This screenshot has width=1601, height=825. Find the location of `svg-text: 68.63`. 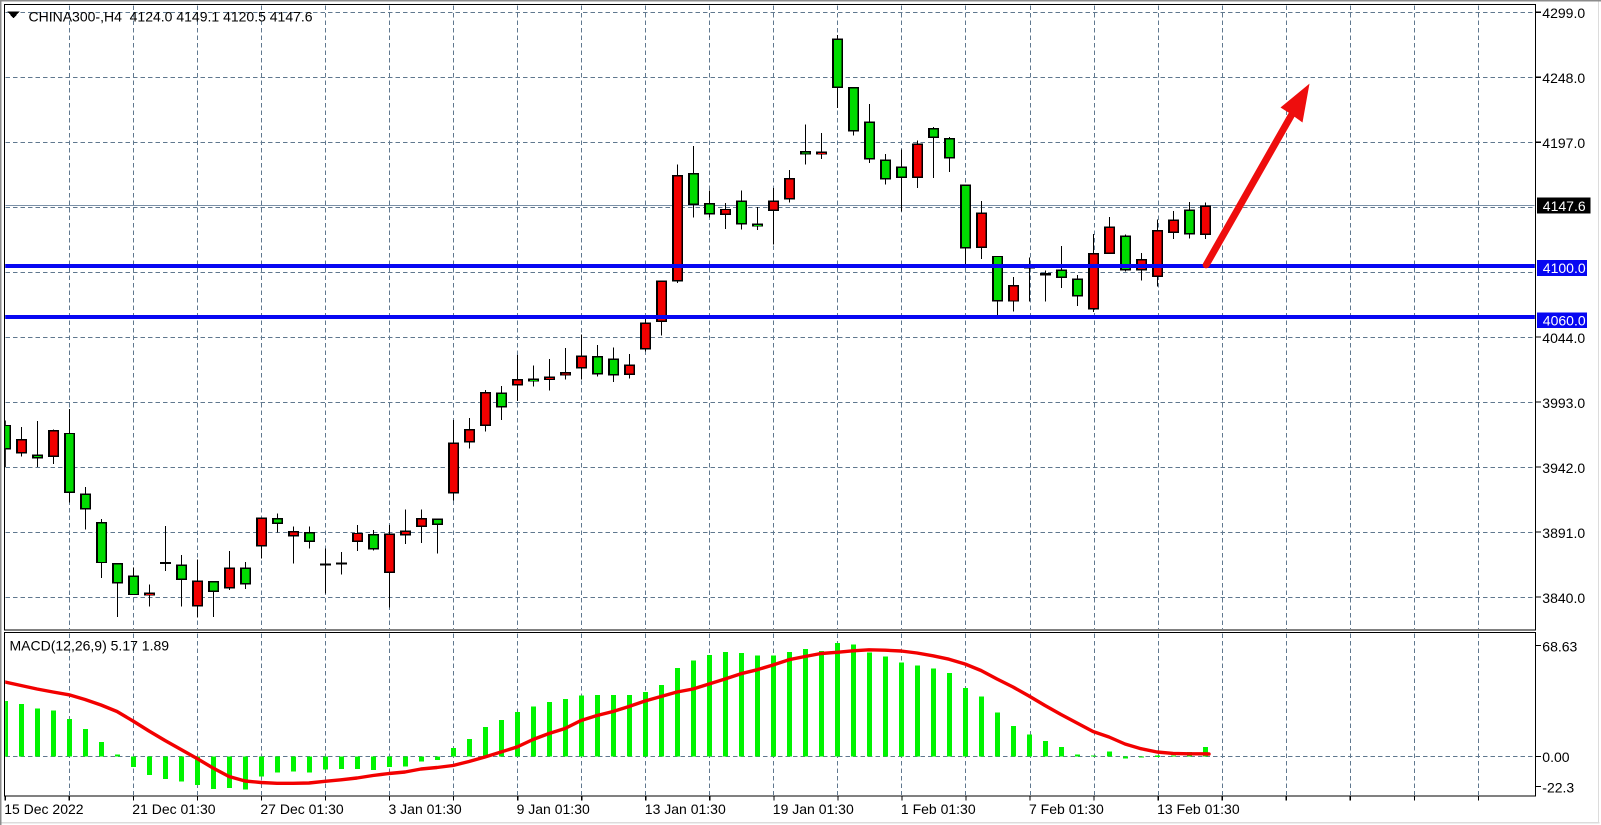

svg-text: 68.63 is located at coordinates (1559, 646).